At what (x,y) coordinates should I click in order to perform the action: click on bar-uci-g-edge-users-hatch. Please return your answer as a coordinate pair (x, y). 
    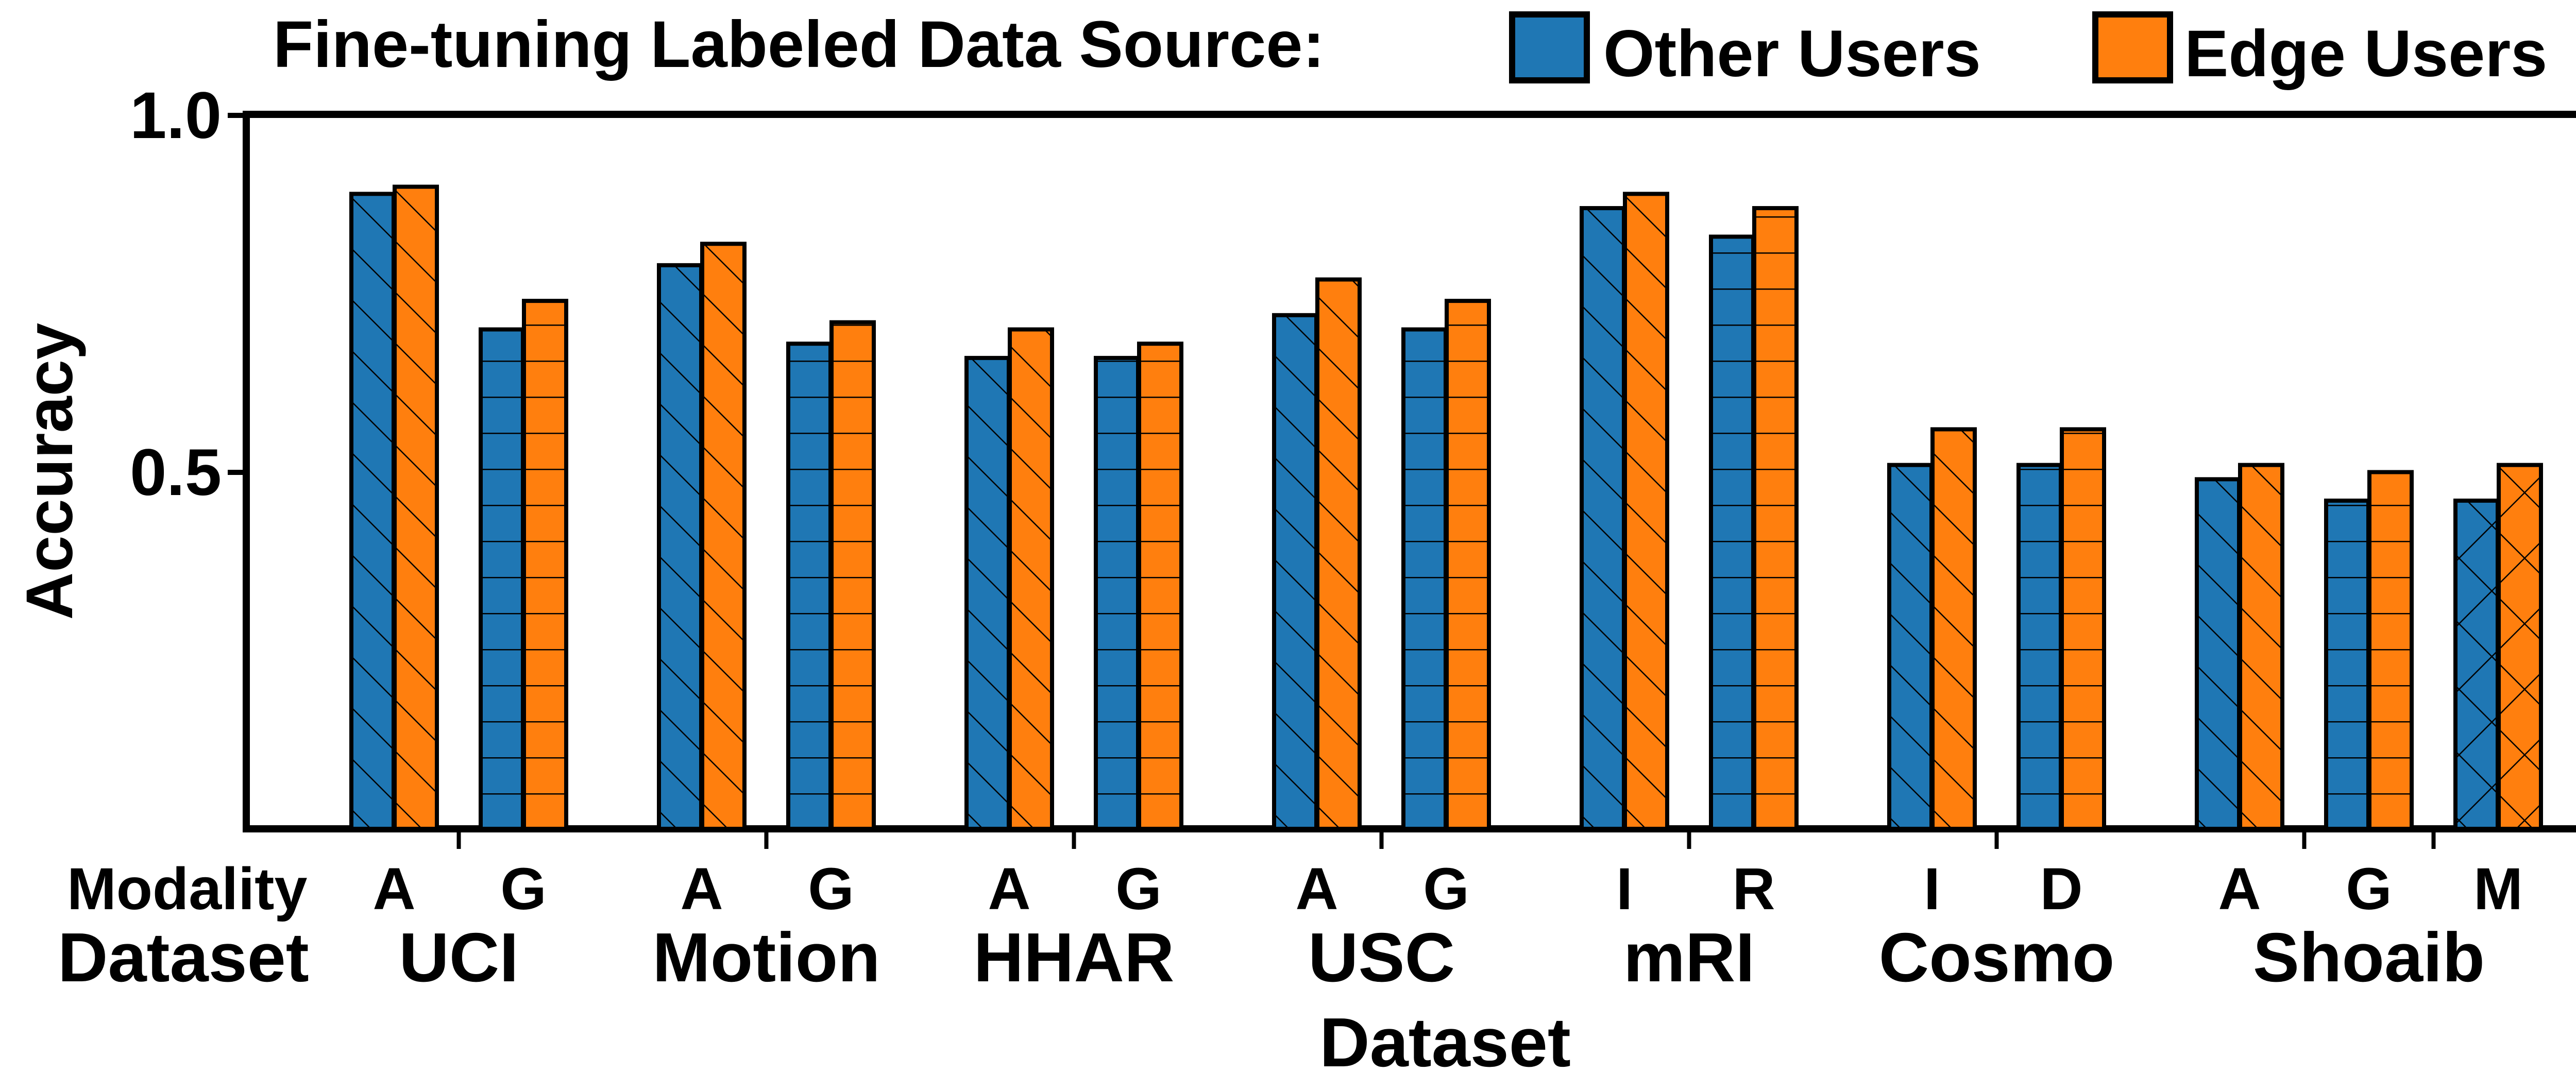
    Looking at the image, I should click on (545, 565).